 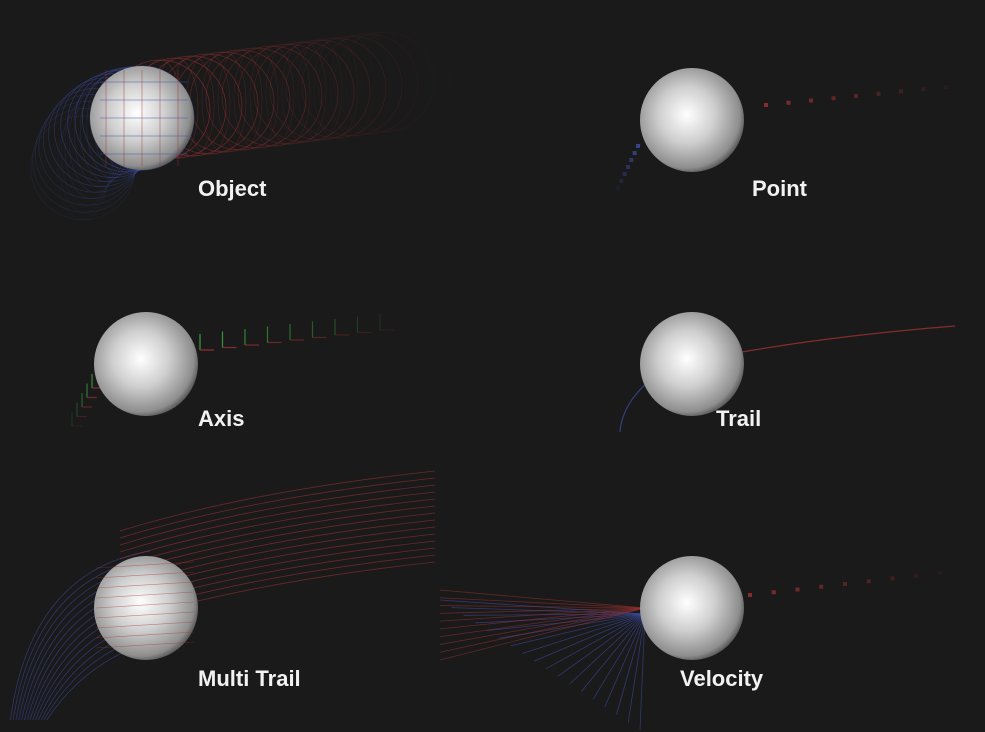 What do you see at coordinates (223, 595) in the screenshot?
I see `multi-trail-panel` at bounding box center [223, 595].